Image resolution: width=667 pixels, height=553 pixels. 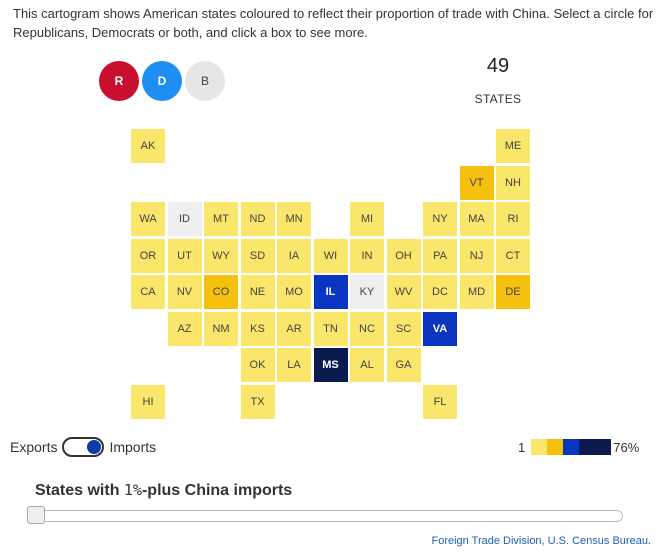 I want to click on state-tile-de: DE, so click(x=513, y=292).